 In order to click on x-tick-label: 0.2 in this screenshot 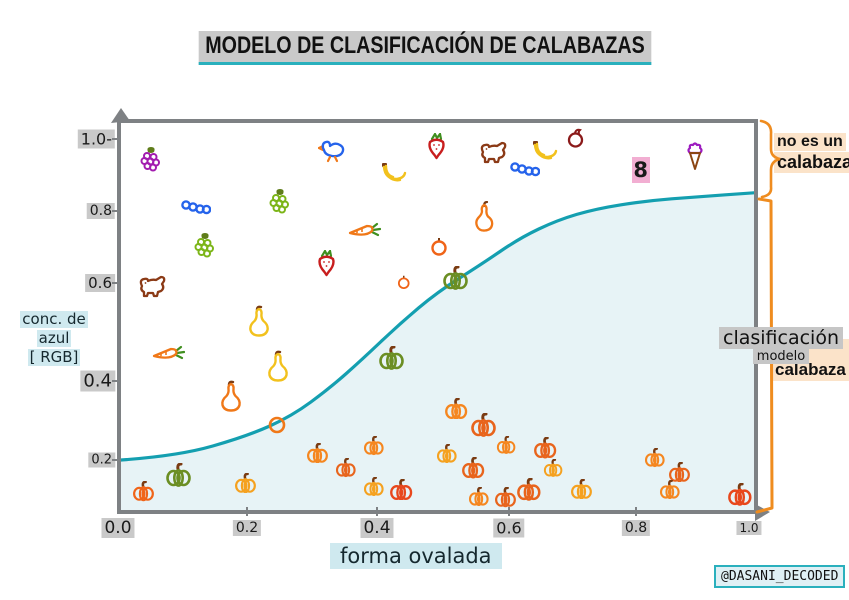, I will do `click(247, 528)`.